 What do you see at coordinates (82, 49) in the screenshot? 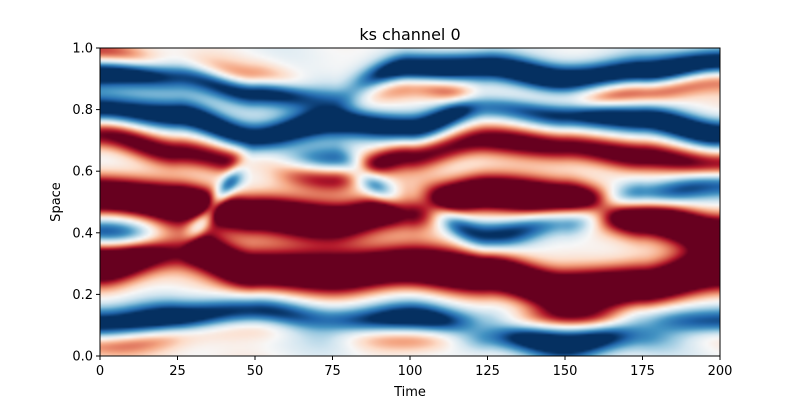
I see `y-tick-label: 1.0` at bounding box center [82, 49].